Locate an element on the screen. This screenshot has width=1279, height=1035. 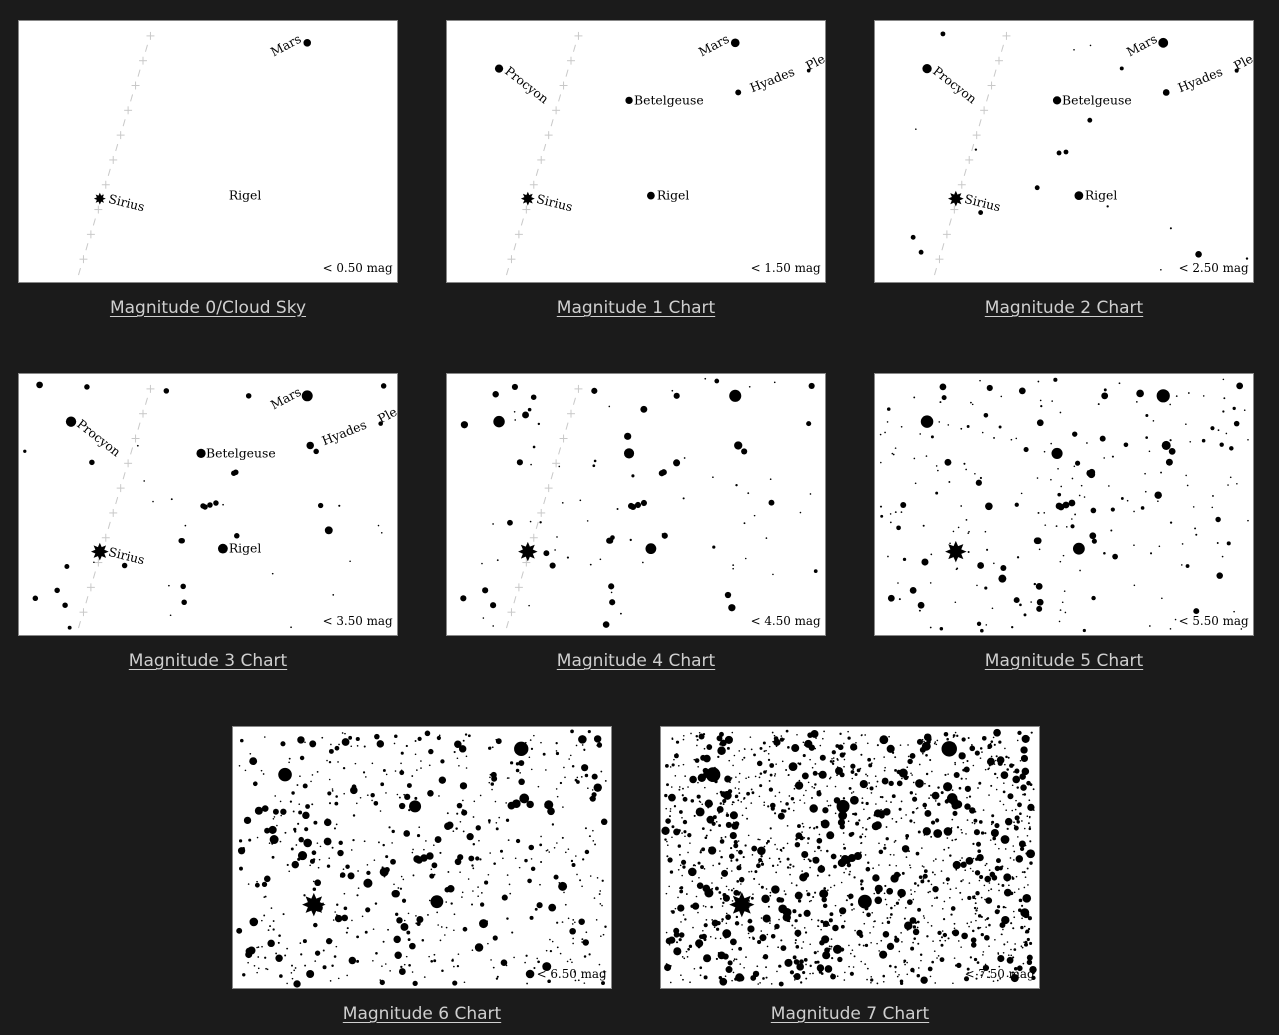
star-chart-image: < 7.50 mag is located at coordinates (850, 857).